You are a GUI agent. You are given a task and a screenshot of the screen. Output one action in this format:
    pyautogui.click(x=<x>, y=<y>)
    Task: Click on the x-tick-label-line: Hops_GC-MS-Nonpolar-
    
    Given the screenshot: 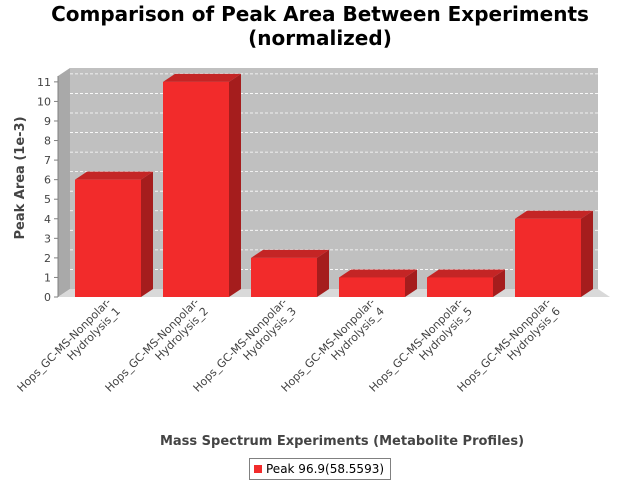 What is the action you would take?
    pyautogui.click(x=64, y=345)
    